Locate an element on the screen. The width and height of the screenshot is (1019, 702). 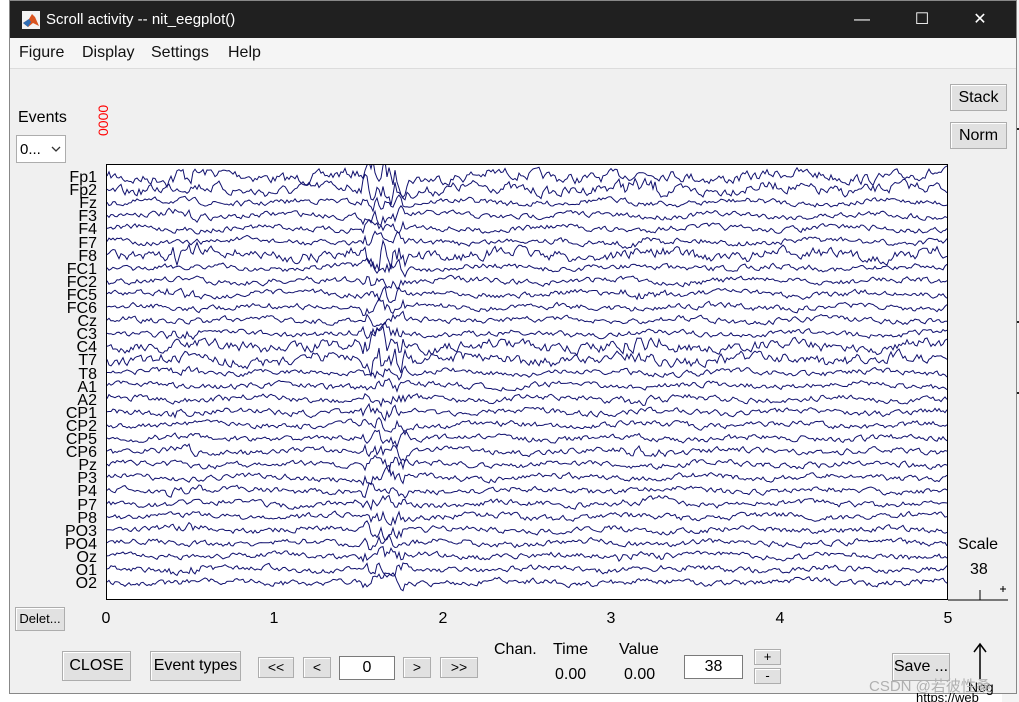
eeg-trace-PO4 is located at coordinates (527, 542).